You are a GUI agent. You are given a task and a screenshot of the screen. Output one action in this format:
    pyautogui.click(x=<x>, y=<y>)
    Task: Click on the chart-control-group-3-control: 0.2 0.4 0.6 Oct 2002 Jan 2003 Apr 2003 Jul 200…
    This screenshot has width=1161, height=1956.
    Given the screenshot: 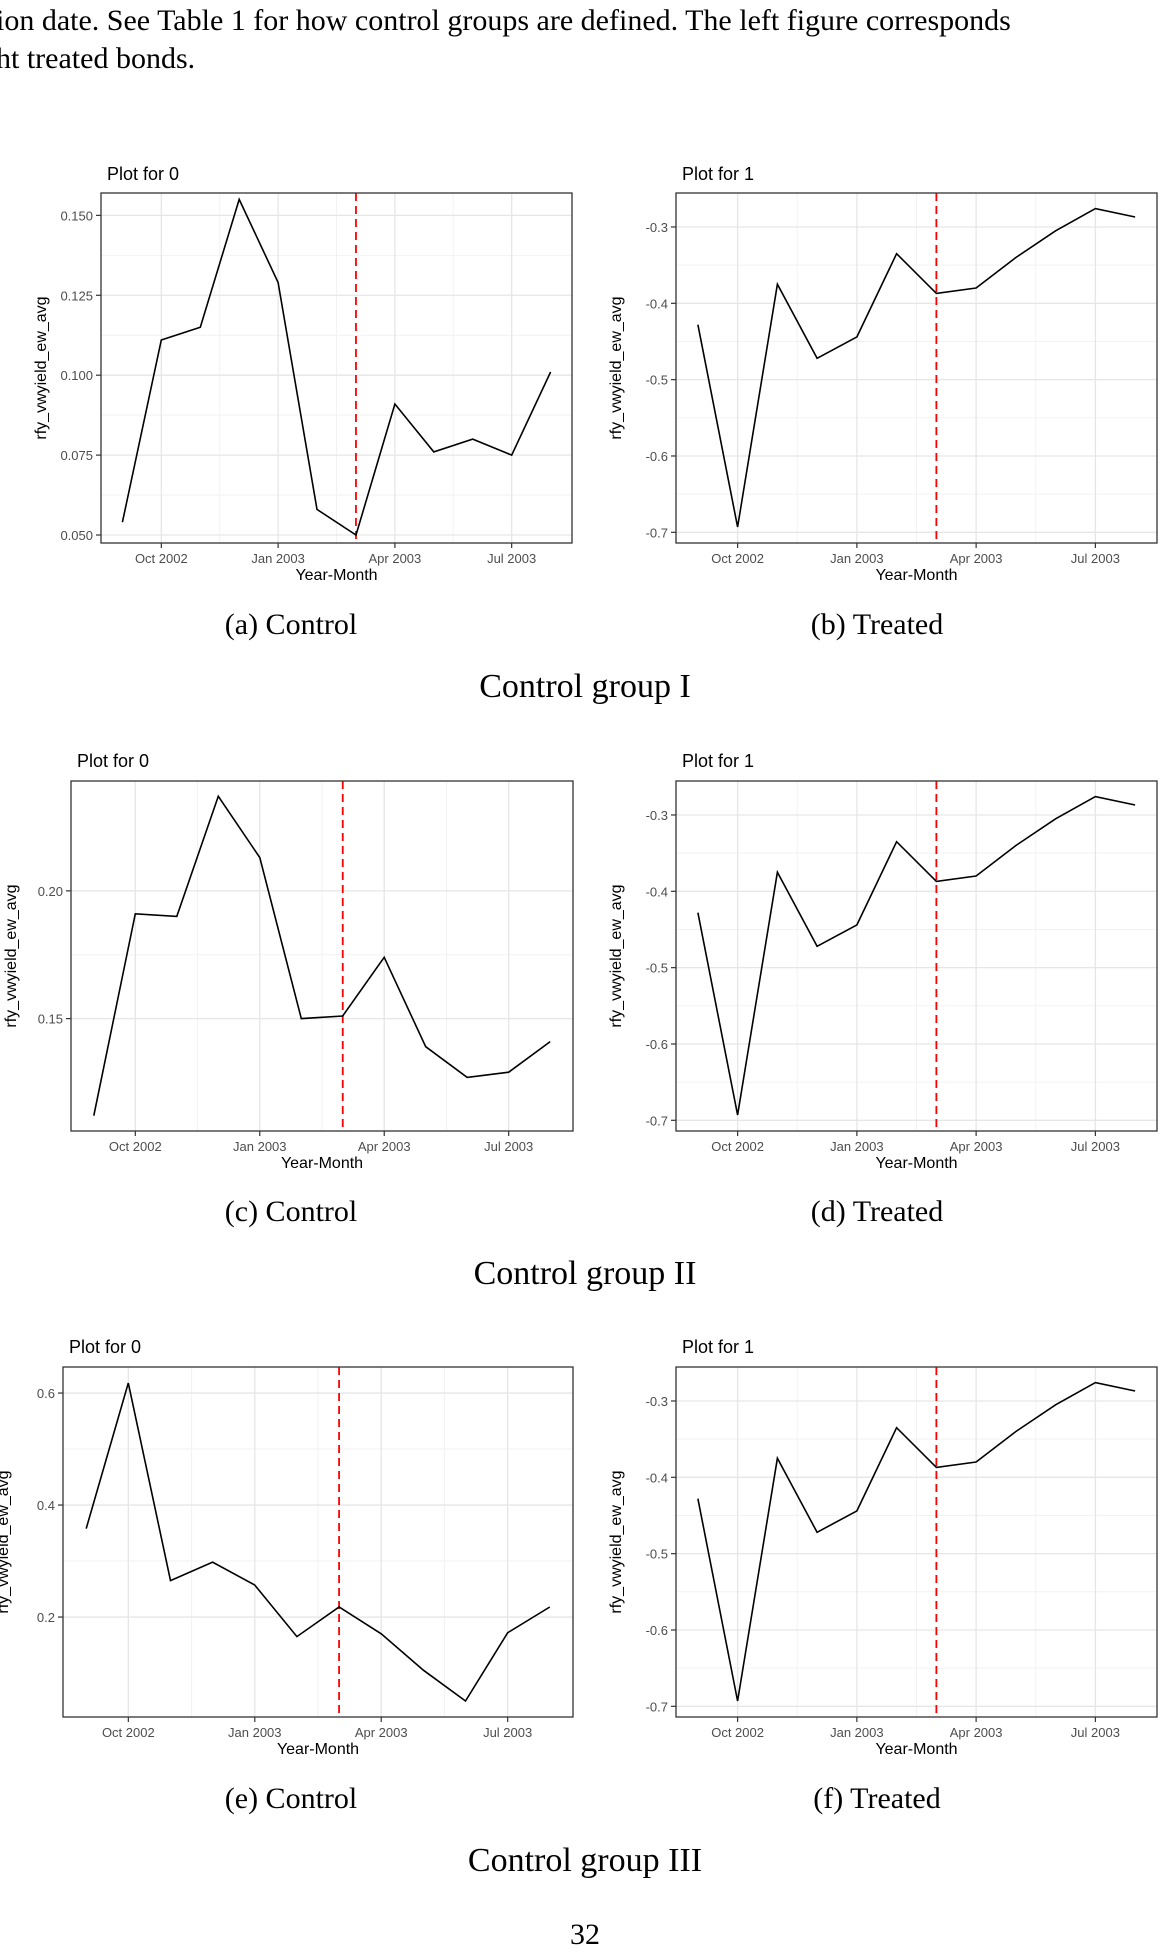 What is the action you would take?
    pyautogui.click(x=287, y=1547)
    